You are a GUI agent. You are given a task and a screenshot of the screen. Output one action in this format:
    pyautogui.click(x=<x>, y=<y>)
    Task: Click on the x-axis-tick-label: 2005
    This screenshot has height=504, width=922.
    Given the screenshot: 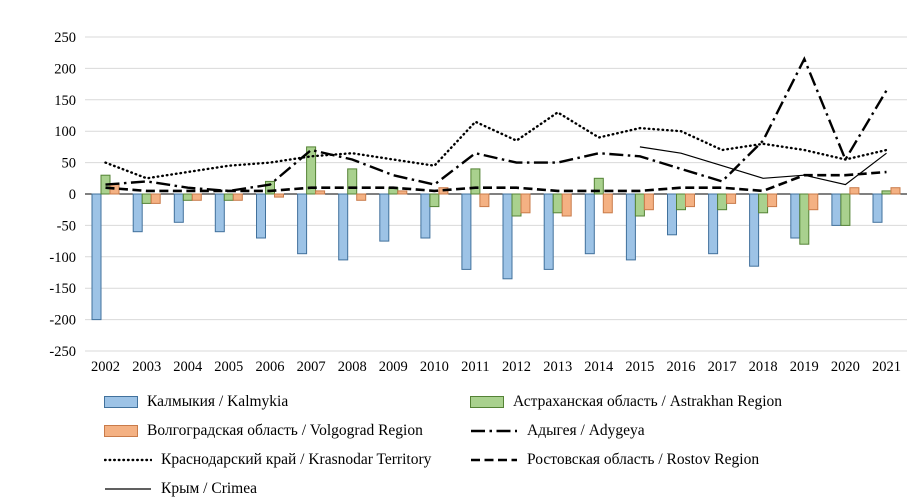 What is the action you would take?
    pyautogui.click(x=228, y=367)
    